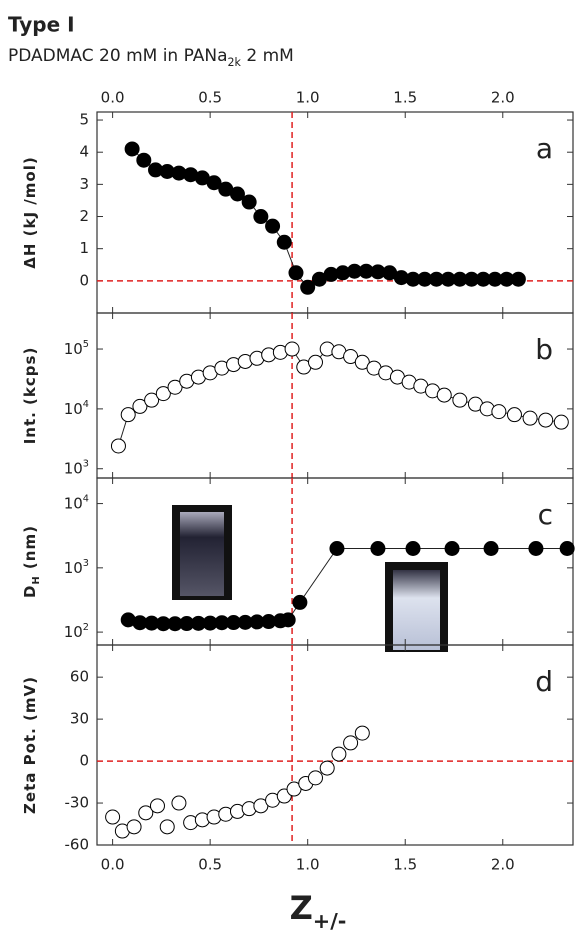 Image resolution: width=576 pixels, height=941 pixels. Describe the element at coordinates (84, 216) in the screenshot. I see `y-tick-label: 2` at that location.